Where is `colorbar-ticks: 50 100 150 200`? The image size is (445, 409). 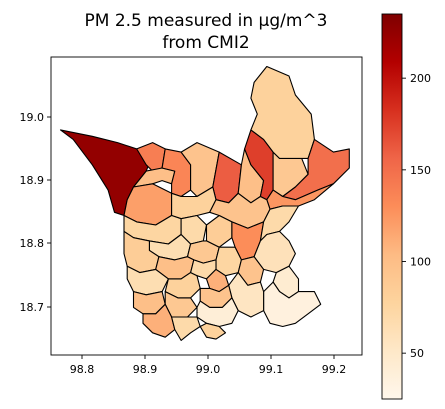 colorbar-ticks: 50 100 150 200 is located at coordinates (416, 216).